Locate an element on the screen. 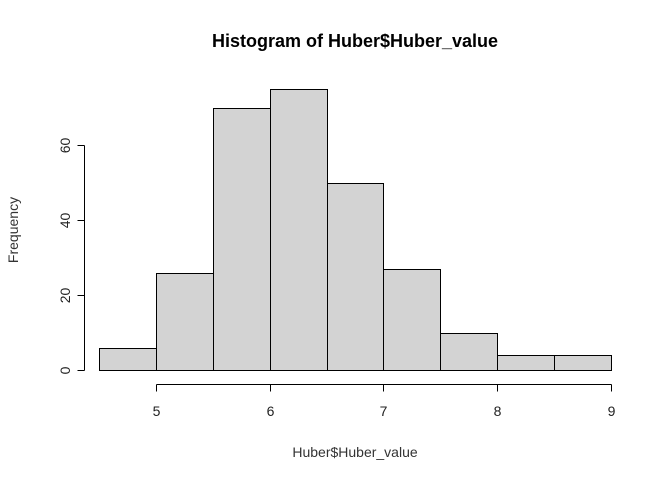 The image size is (672, 480). y-axis-ticks: 0 20 40 60 is located at coordinates (71, 256).